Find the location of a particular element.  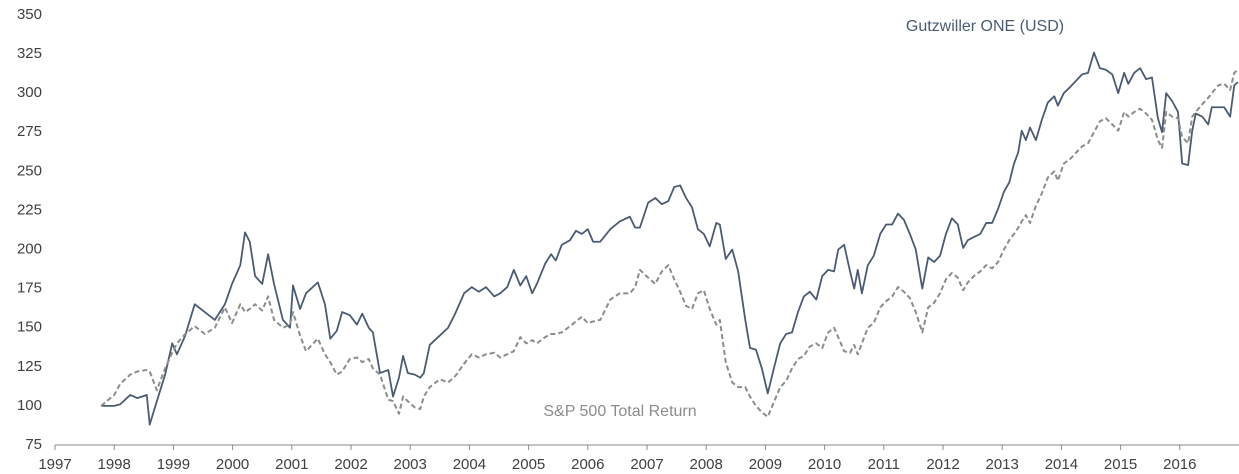

x-tick-label: 2005 is located at coordinates (528, 464).